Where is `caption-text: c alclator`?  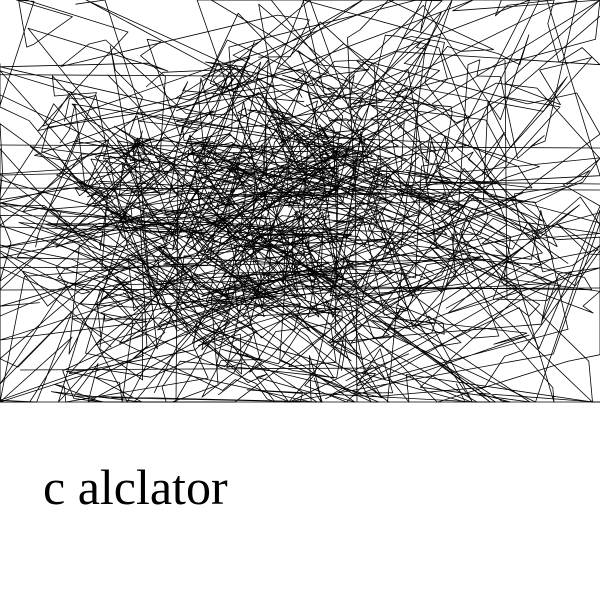 caption-text: c alclator is located at coordinates (135, 487).